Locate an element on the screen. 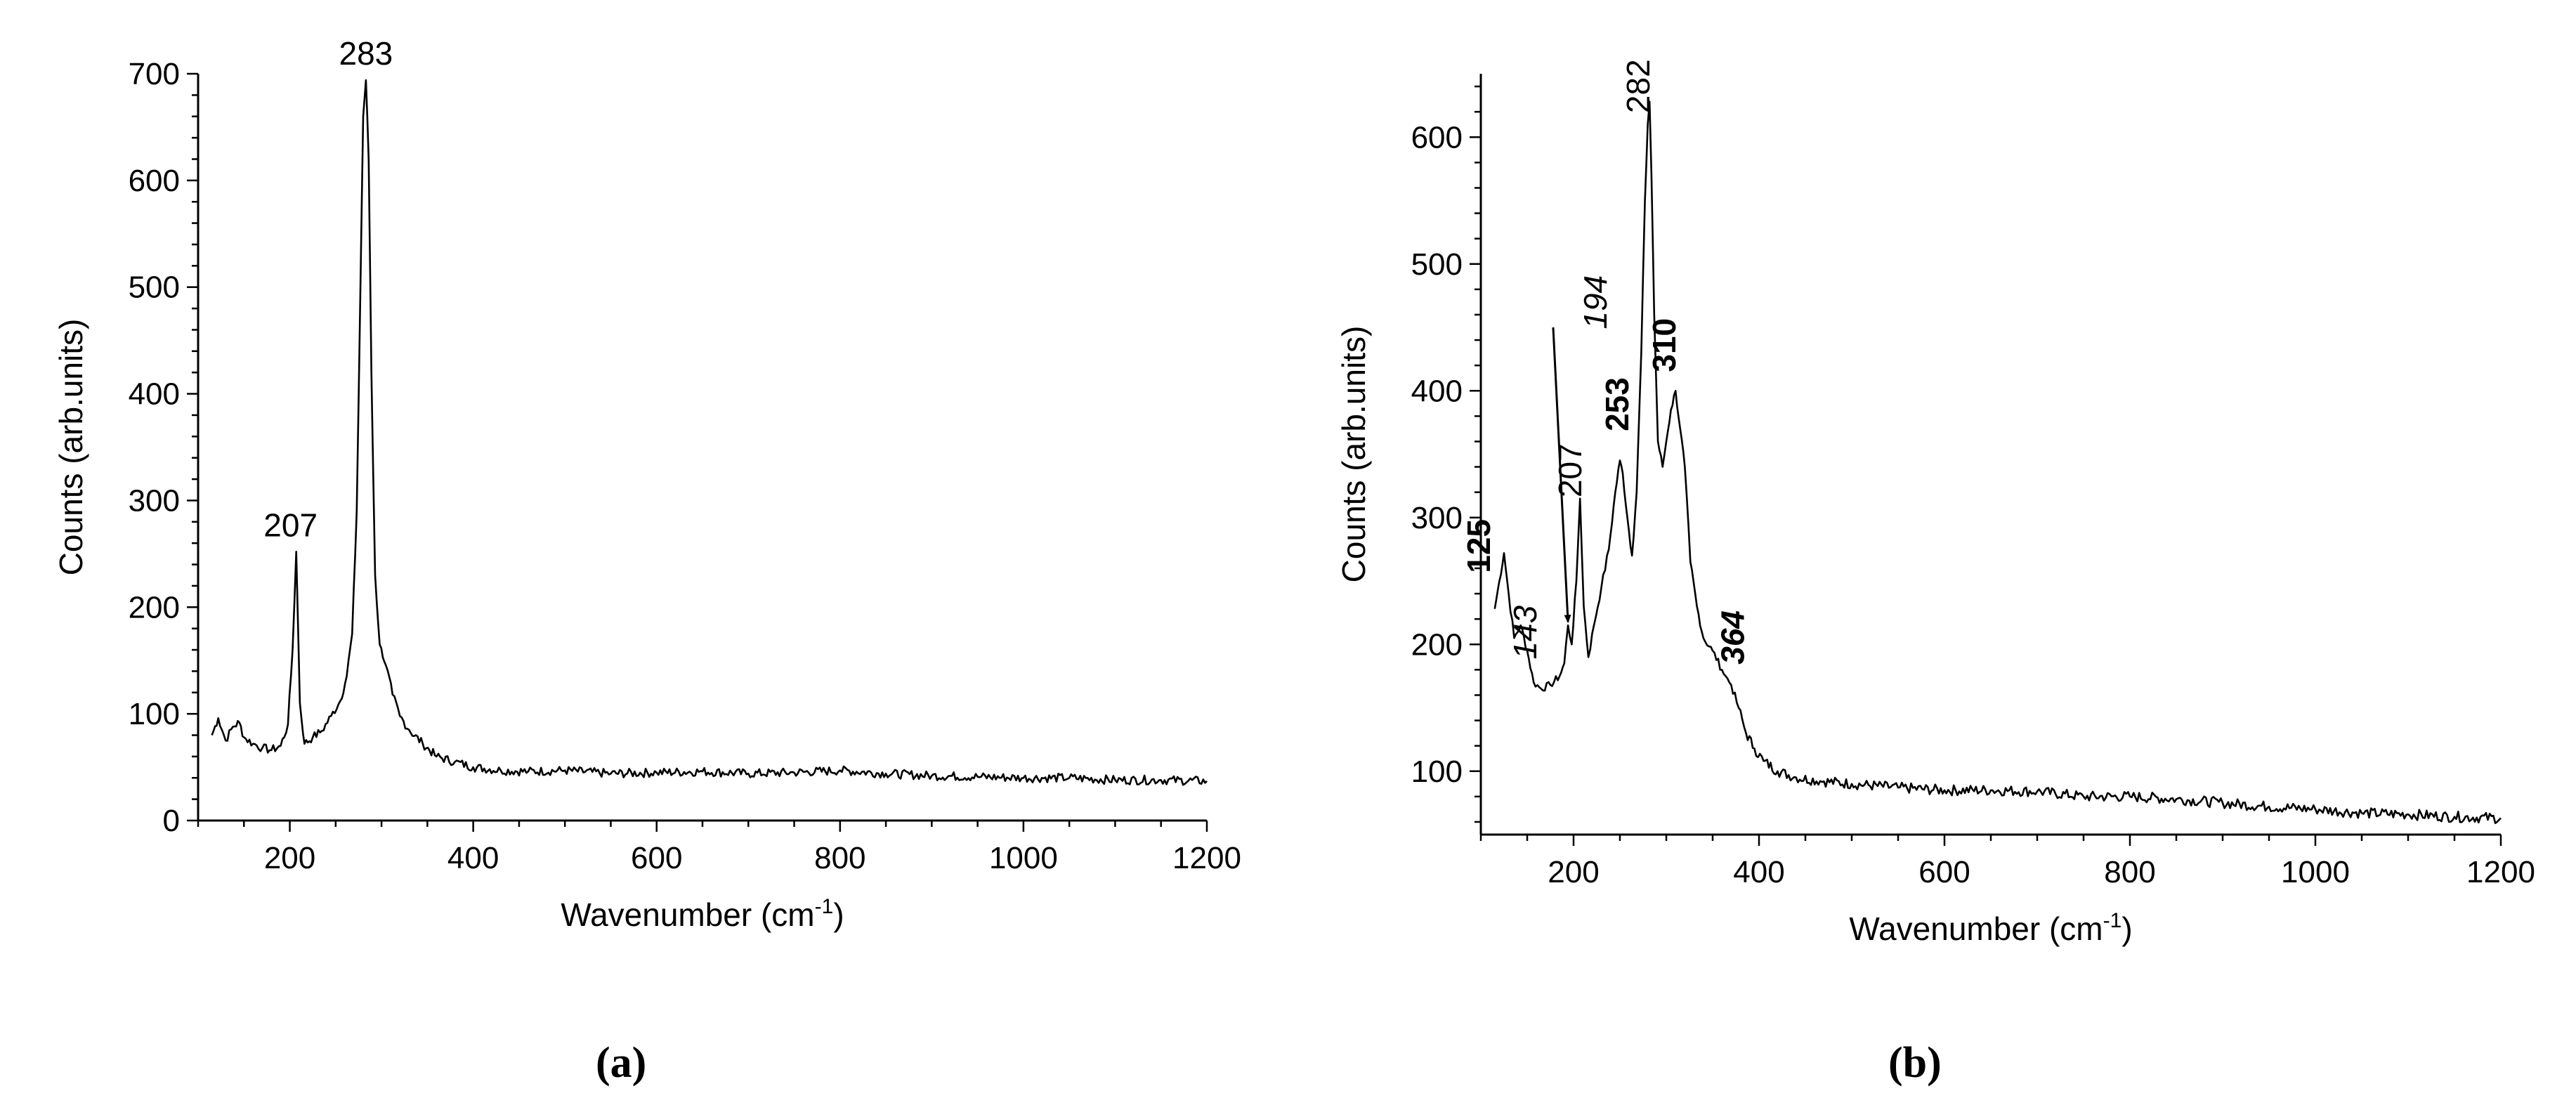 The image size is (2576, 1117). y-tick-label: 700 is located at coordinates (154, 74).